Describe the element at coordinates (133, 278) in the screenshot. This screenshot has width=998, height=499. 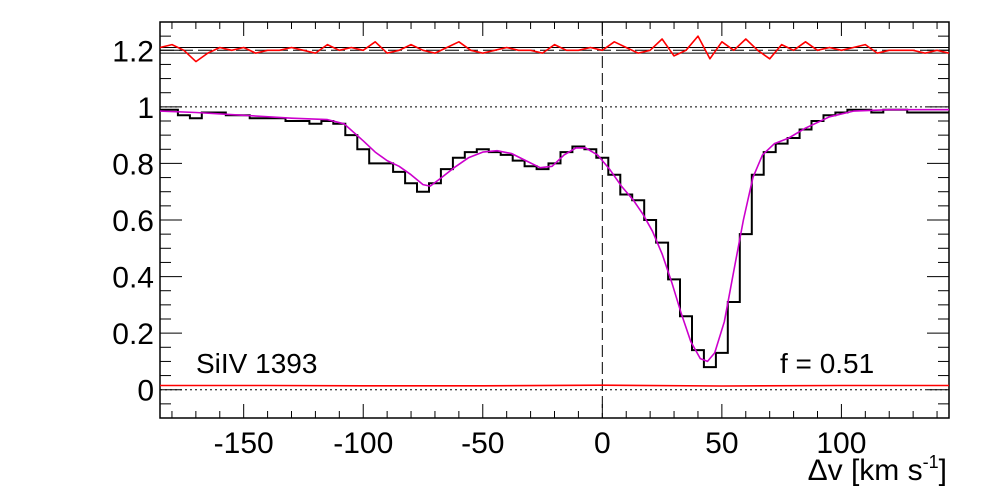
I see `y-tick-label: 0.4` at that location.